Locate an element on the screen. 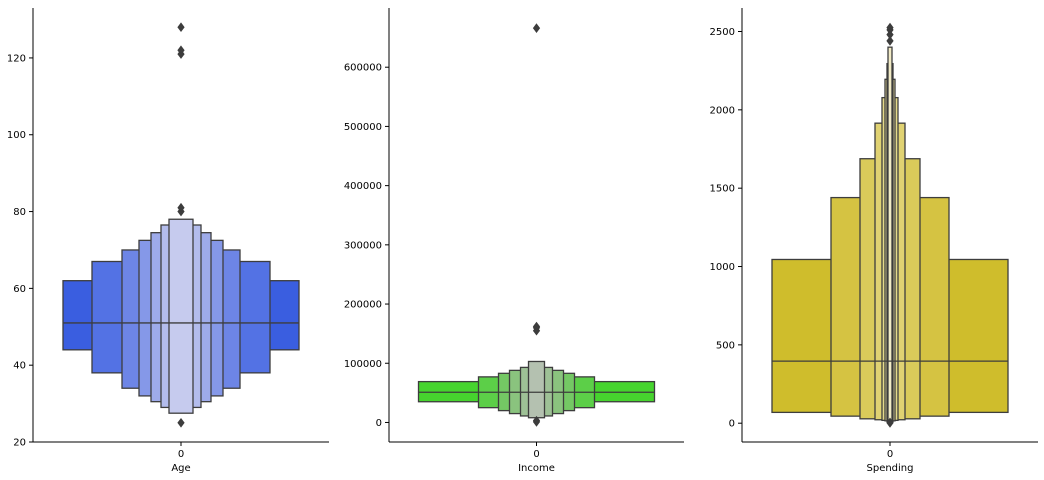 Image resolution: width=1044 pixels, height=480 pixels. income-y-tick-label: 600000 is located at coordinates (363, 68).